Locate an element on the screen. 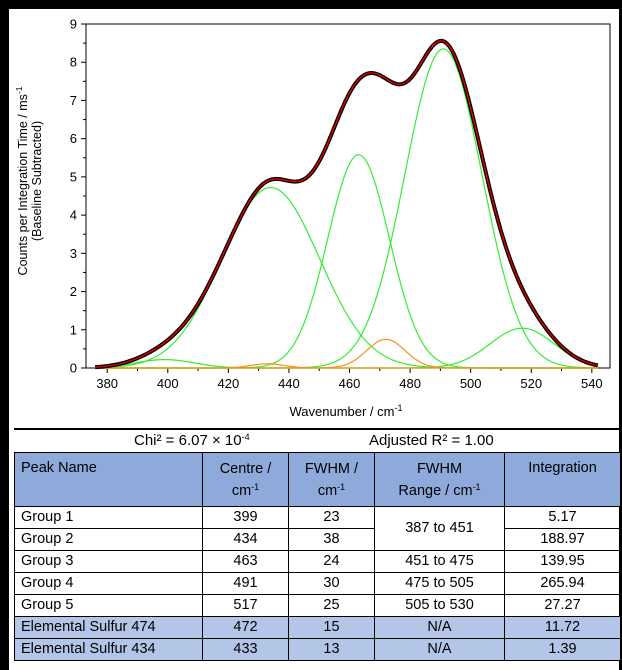 The image size is (622, 670). table-row: Elemental Sulfur 434 433 13 N/A 1.39 is located at coordinates (317, 649).